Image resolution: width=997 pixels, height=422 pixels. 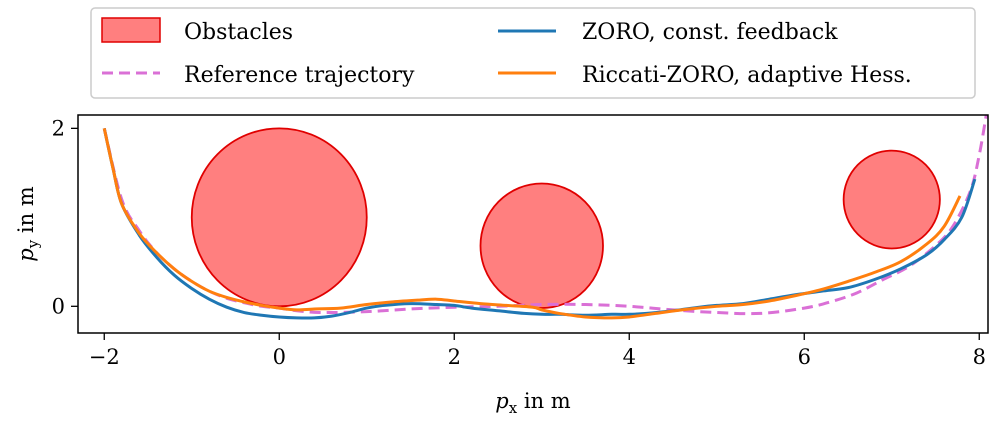 What do you see at coordinates (26, 254) in the screenshot?
I see `y-axis-label-main: p` at bounding box center [26, 254].